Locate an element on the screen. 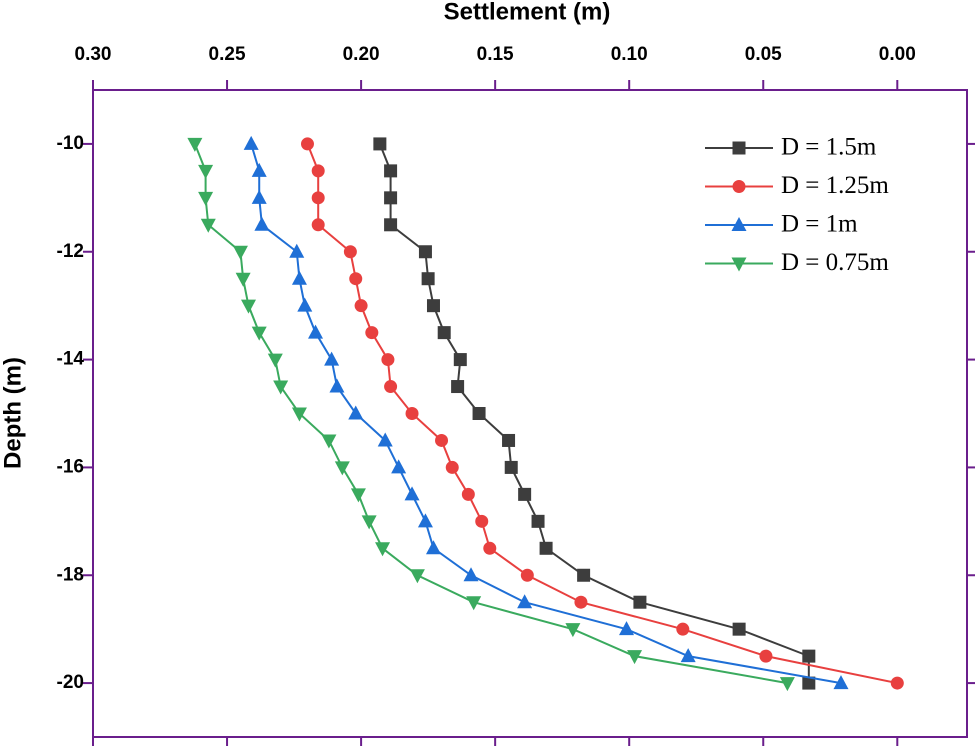 The height and width of the screenshot is (746, 975). x-tick-label: 0.10 is located at coordinates (629, 54).